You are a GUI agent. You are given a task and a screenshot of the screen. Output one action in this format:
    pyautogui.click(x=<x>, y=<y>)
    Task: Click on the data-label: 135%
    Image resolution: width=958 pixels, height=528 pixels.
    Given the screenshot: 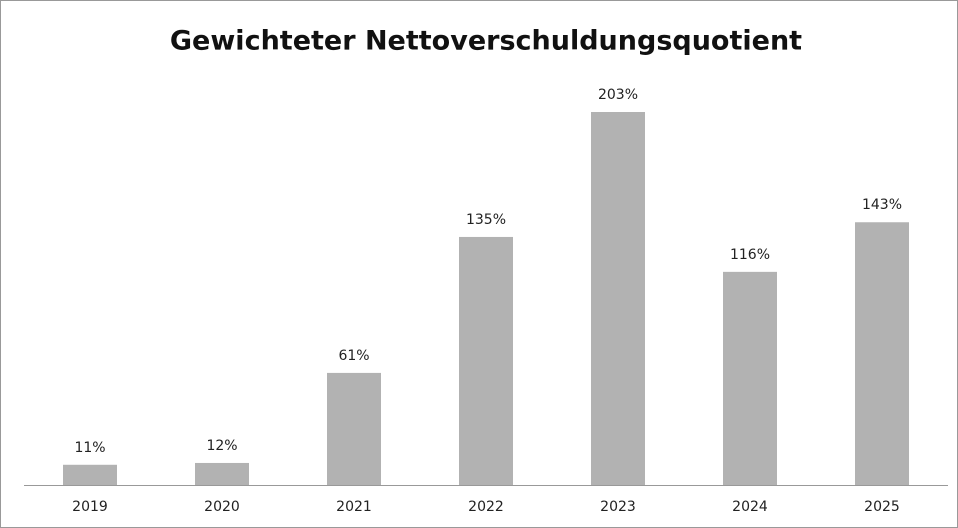 What is the action you would take?
    pyautogui.click(x=486, y=220)
    